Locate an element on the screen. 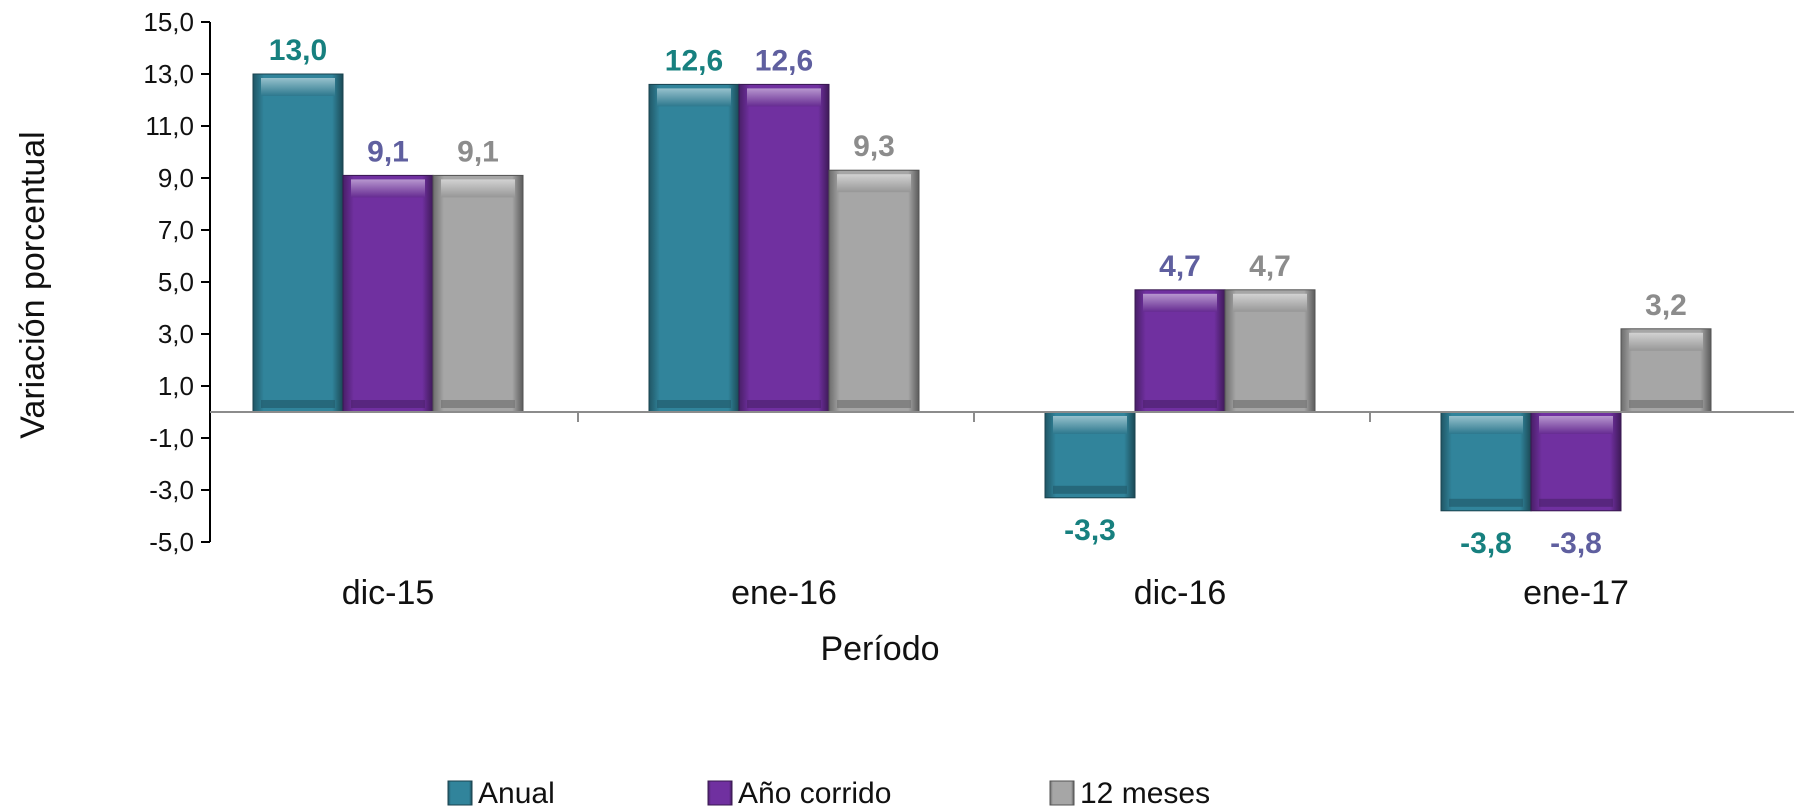 This screenshot has width=1794, height=809. y-tick-label: 11,0 is located at coordinates (169, 126).